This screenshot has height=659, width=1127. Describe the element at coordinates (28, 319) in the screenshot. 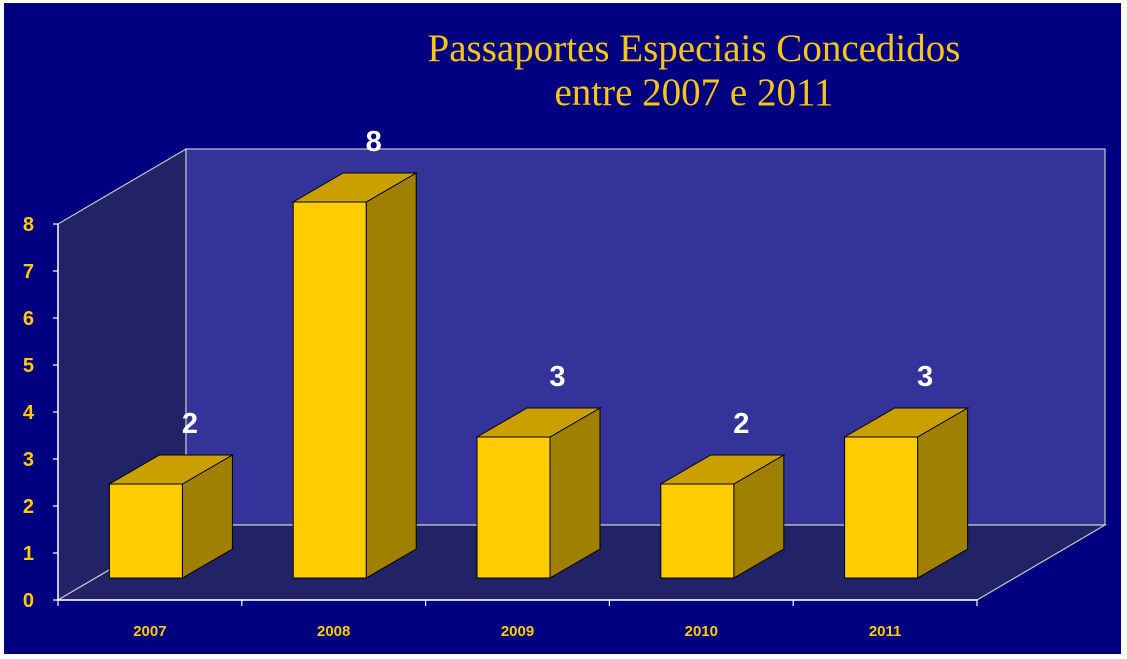

I see `y-tick-label: 6` at that location.